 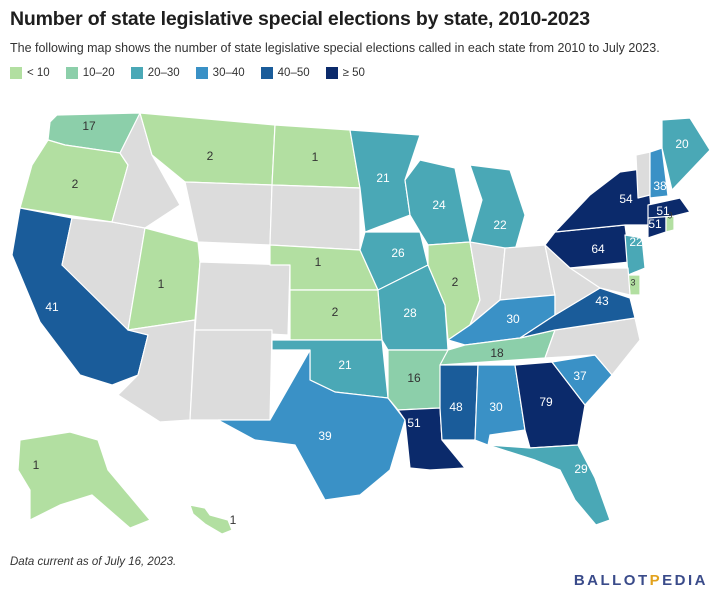 What do you see at coordinates (513, 319) in the screenshot?
I see `state-label-ky: 30` at bounding box center [513, 319].